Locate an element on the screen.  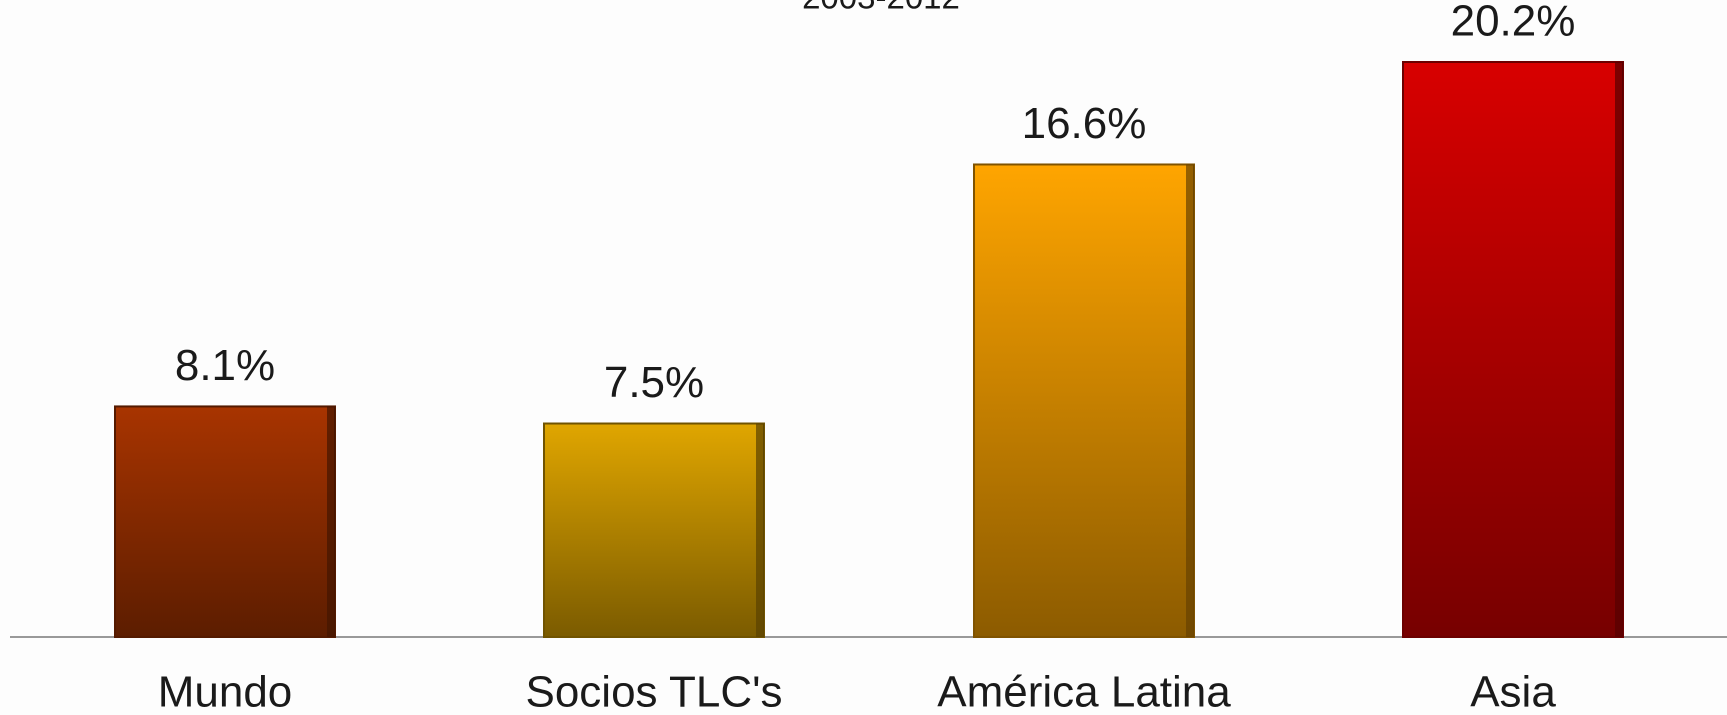
value-label: 8.1% is located at coordinates (225, 365).